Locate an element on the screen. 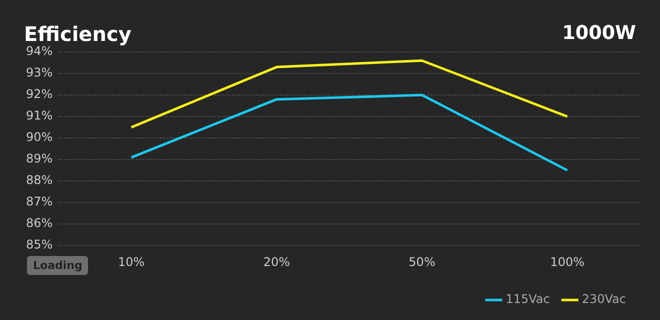 This screenshot has width=660, height=320. y-tick-label: 89% is located at coordinates (39, 159).